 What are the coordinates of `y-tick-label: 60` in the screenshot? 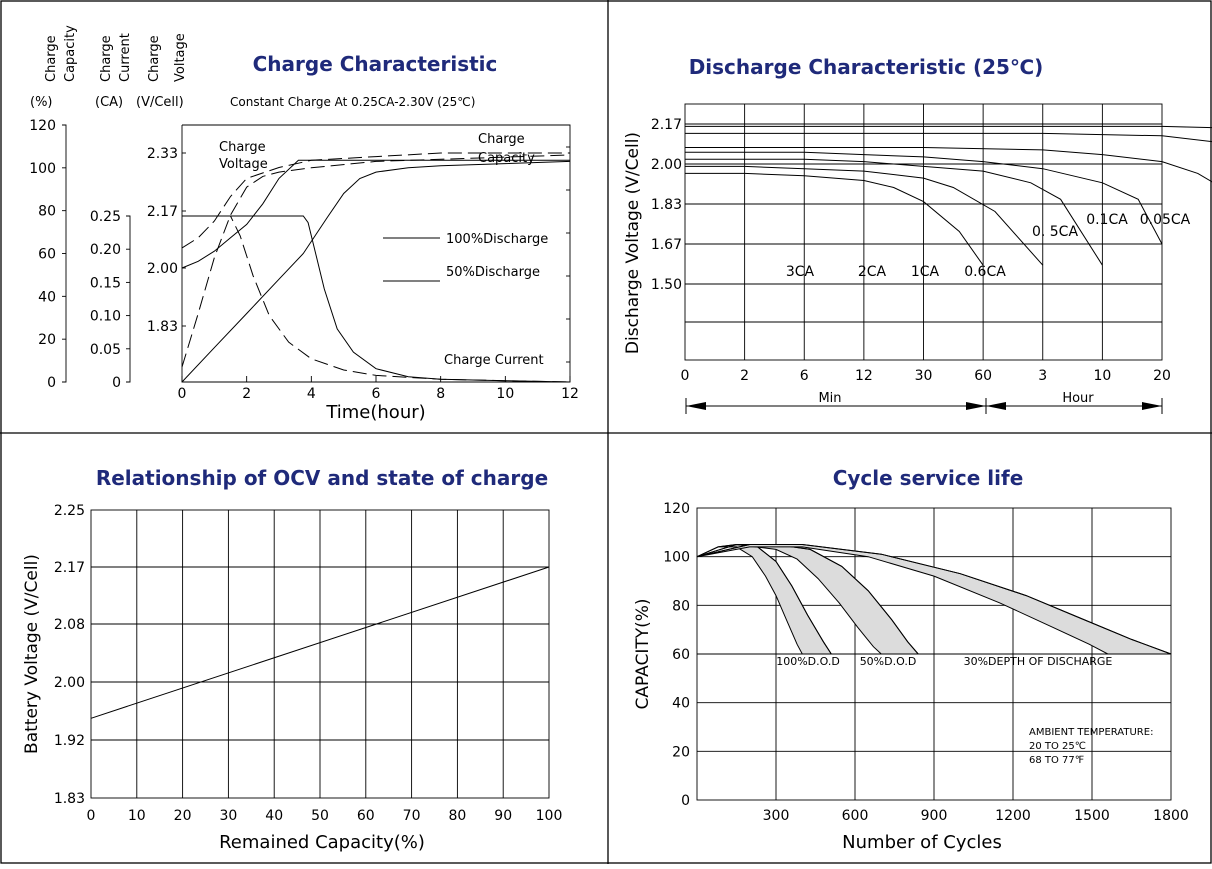 It's located at (681, 655).